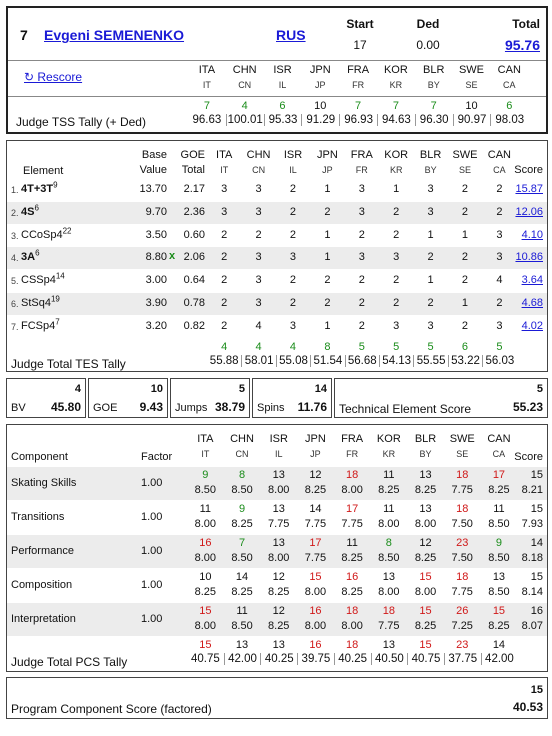 The height and width of the screenshot is (736, 552). What do you see at coordinates (360, 24) in the screenshot?
I see `start-label: Start` at bounding box center [360, 24].